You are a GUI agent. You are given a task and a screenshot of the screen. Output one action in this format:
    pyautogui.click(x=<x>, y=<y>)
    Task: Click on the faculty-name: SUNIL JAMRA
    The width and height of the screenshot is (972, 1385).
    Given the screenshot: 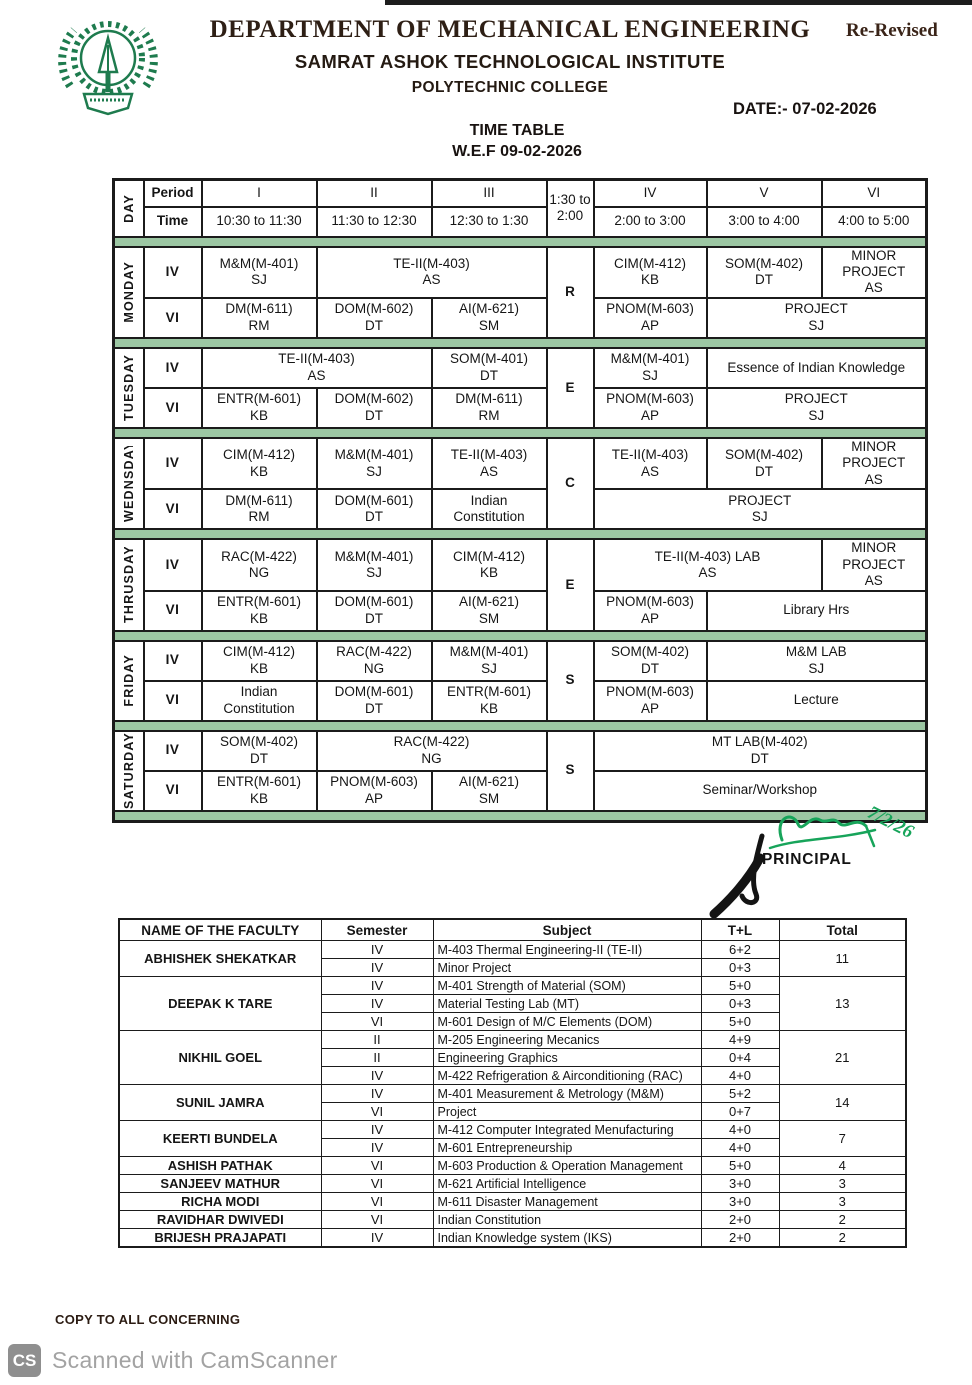 What is the action you would take?
    pyautogui.click(x=220, y=1102)
    